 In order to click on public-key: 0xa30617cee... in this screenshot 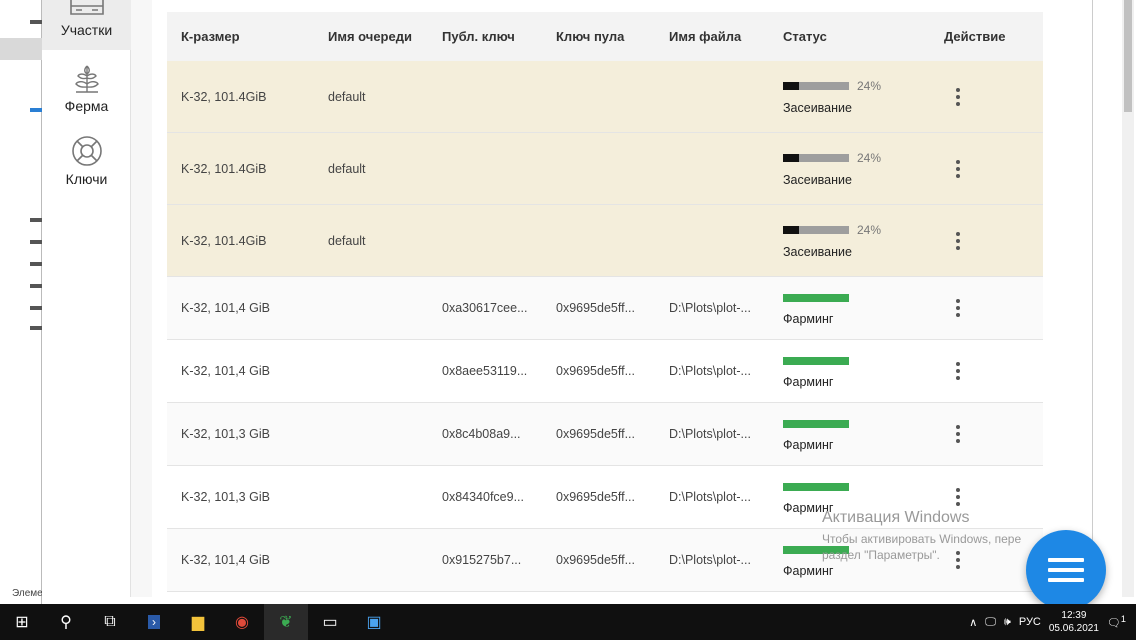, I will do `click(485, 308)`.